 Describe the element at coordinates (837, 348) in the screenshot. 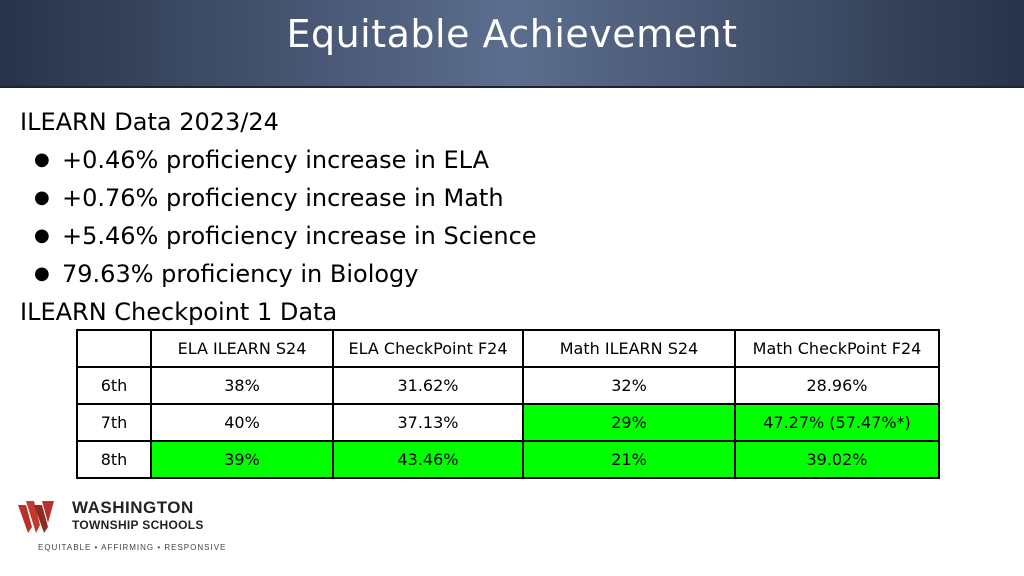

I see `header-cell: Math CheckPoint F24` at that location.